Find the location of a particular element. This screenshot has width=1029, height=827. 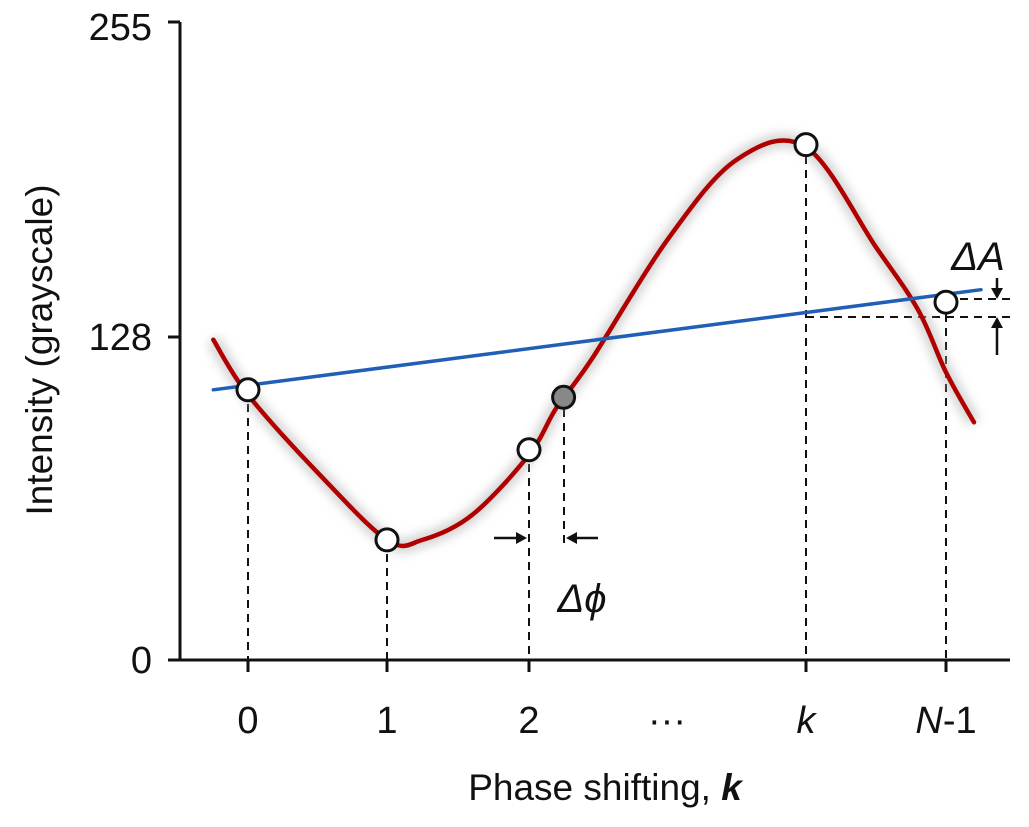

delta-phi-arrowhead-left is located at coordinates (521, 538).